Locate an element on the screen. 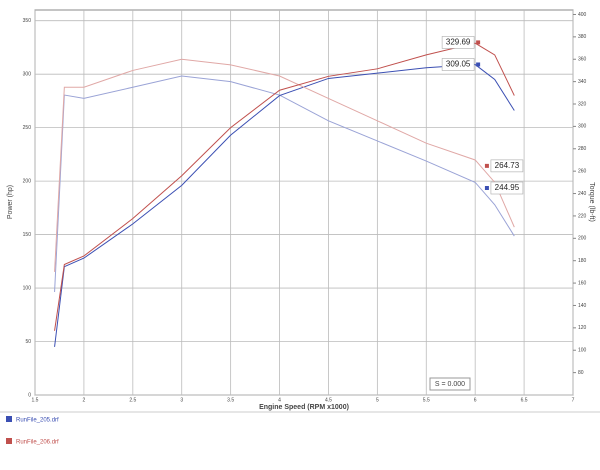 The width and height of the screenshot is (600, 470). y-tick-label: 150 is located at coordinates (27, 235).